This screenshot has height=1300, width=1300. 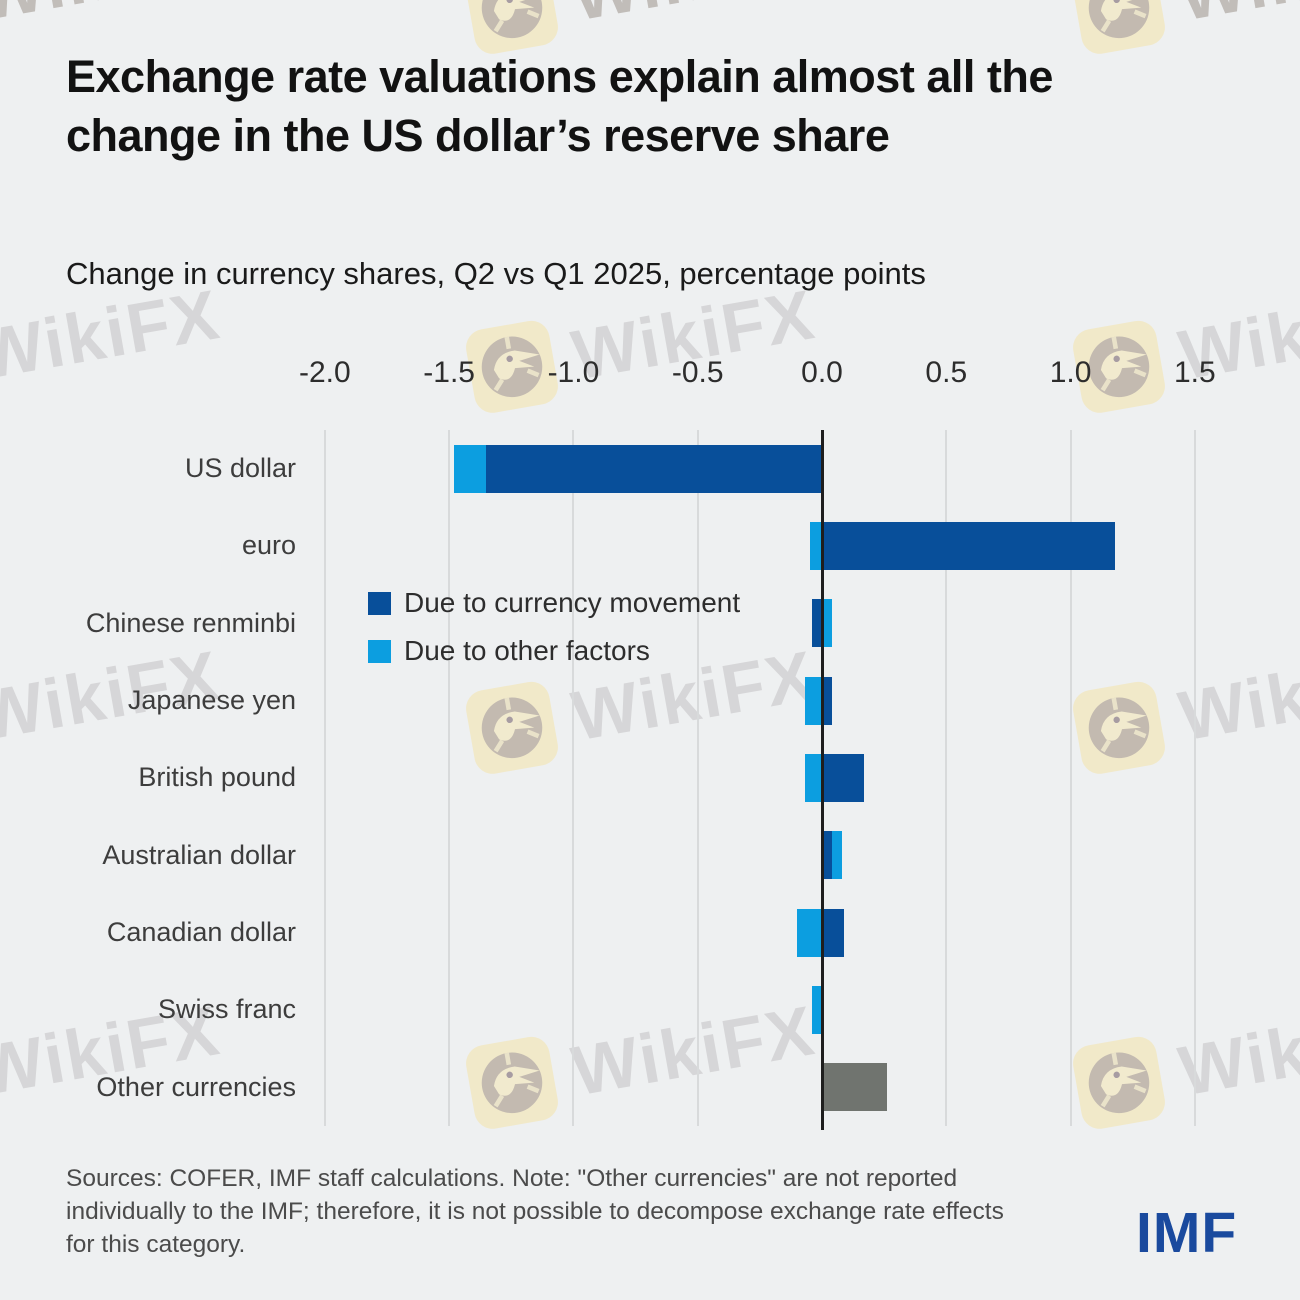 I want to click on legend-item: Due to currency movement, so click(x=554, y=603).